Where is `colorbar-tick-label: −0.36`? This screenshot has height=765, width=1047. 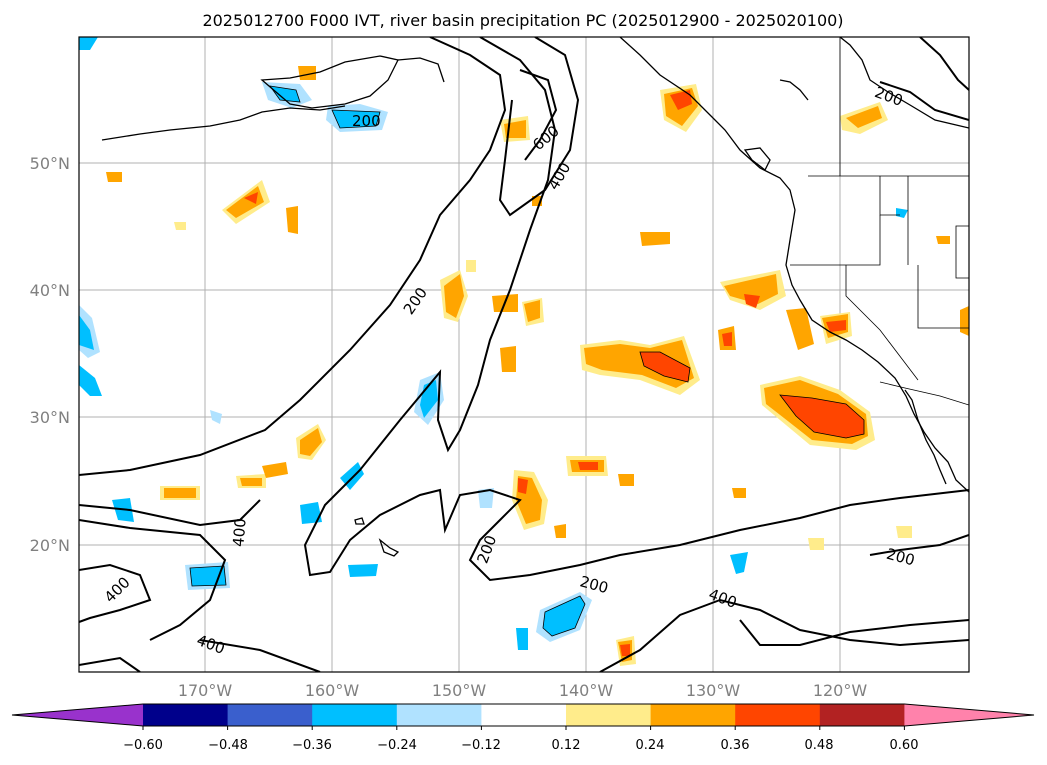 colorbar-tick-label: −0.36 is located at coordinates (312, 745).